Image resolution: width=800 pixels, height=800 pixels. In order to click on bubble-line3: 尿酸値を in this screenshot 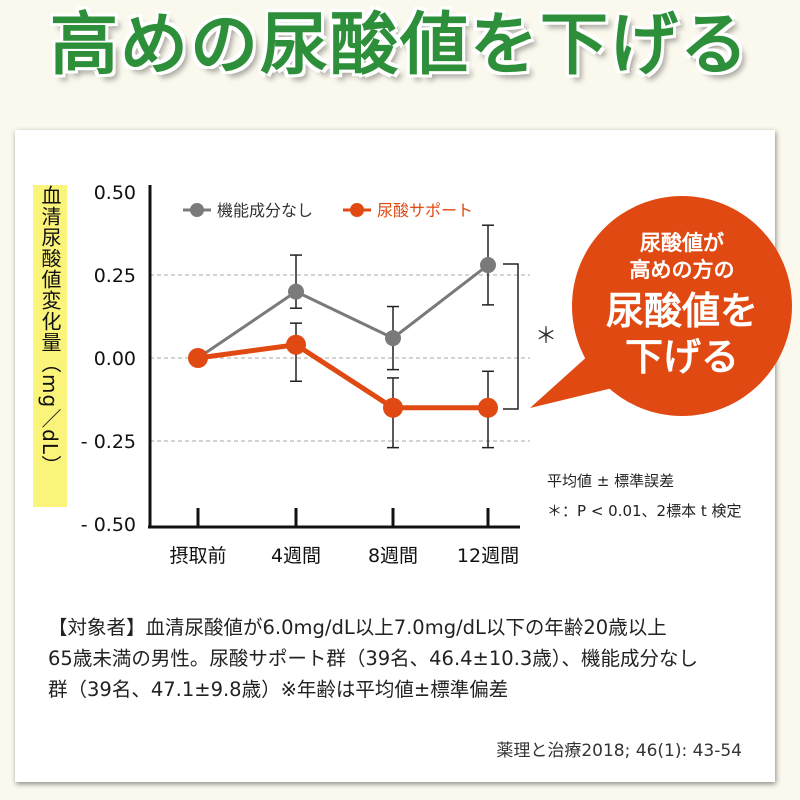, I will do `click(681, 311)`.